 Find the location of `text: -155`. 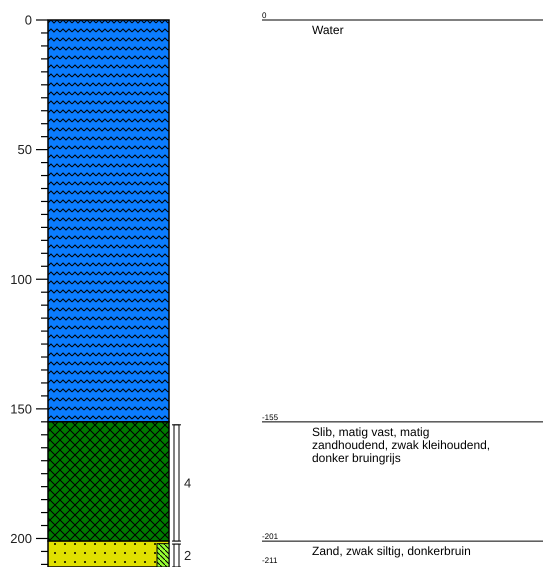

text: -155 is located at coordinates (270, 417).